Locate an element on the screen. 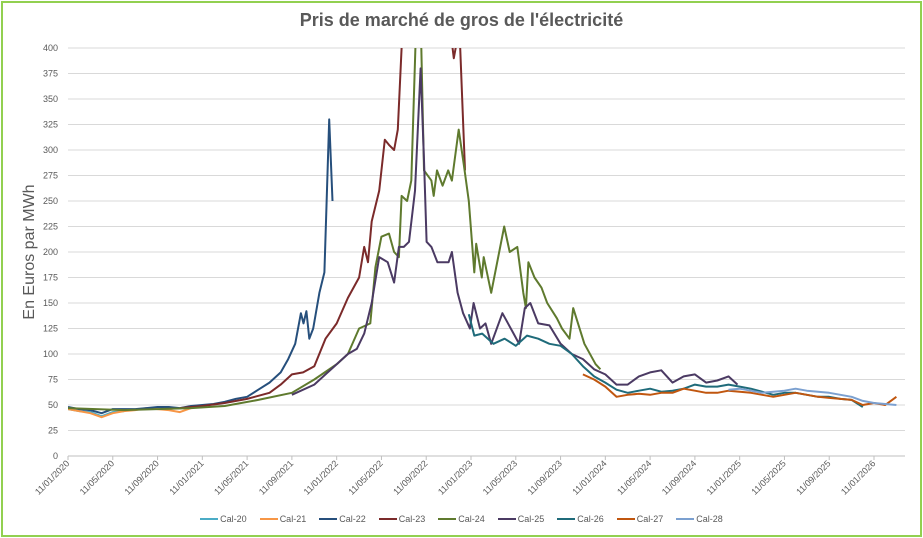 The image size is (923, 538). x-tick-label: 11/01/2023 is located at coordinates (455, 477).